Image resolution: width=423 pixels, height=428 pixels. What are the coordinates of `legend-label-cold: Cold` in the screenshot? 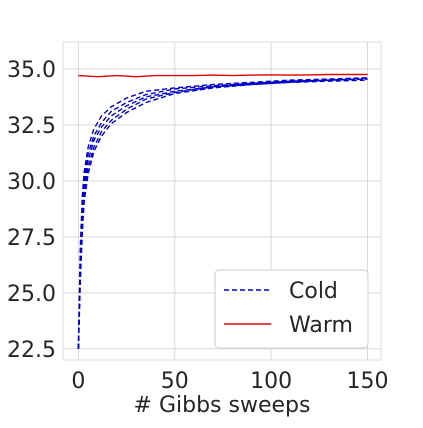 It's located at (313, 291).